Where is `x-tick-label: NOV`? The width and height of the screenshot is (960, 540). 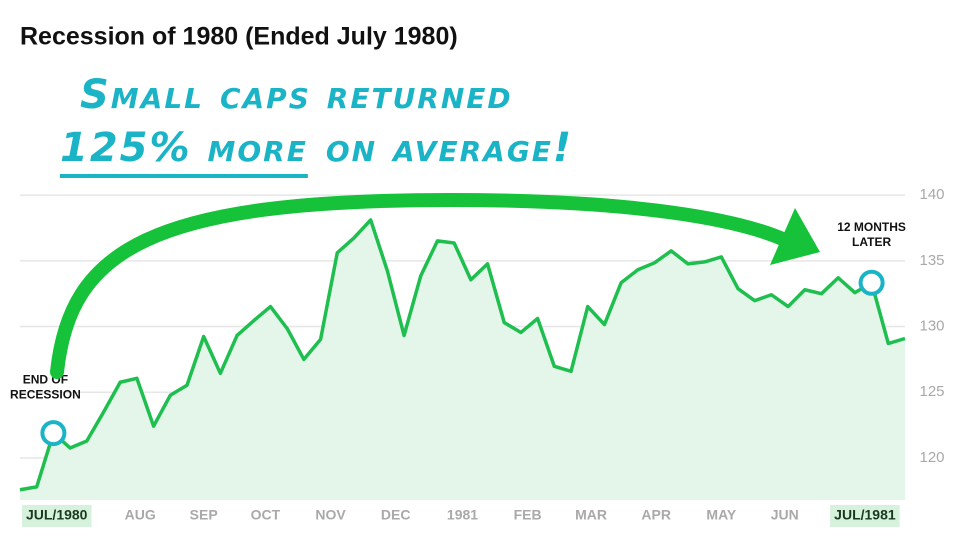 x-tick-label: NOV is located at coordinates (330, 515).